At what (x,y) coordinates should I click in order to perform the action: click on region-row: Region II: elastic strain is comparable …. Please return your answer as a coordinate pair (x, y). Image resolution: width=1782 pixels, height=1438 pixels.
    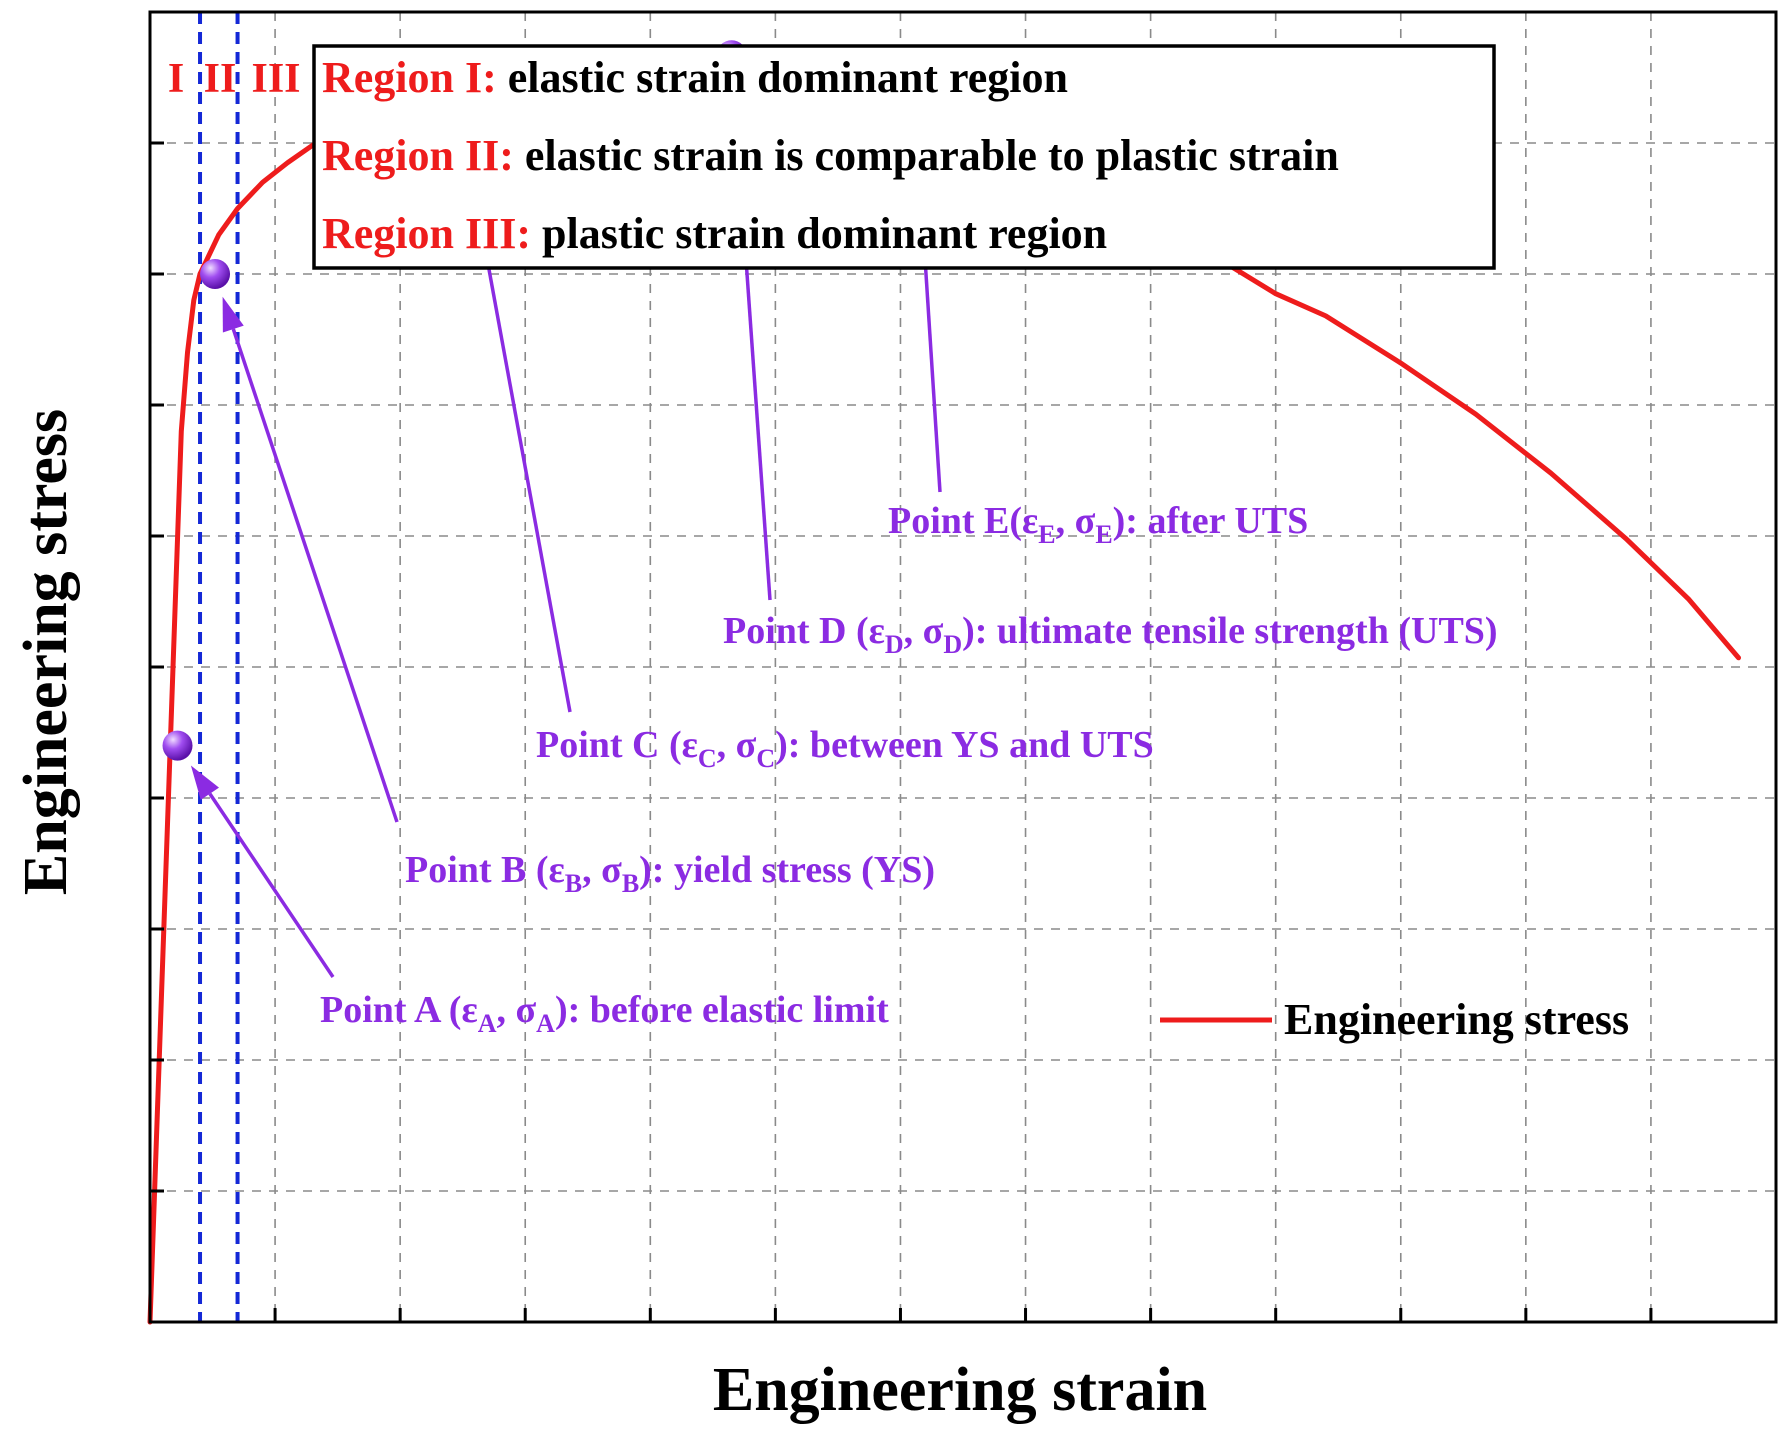
    Looking at the image, I should click on (830, 155).